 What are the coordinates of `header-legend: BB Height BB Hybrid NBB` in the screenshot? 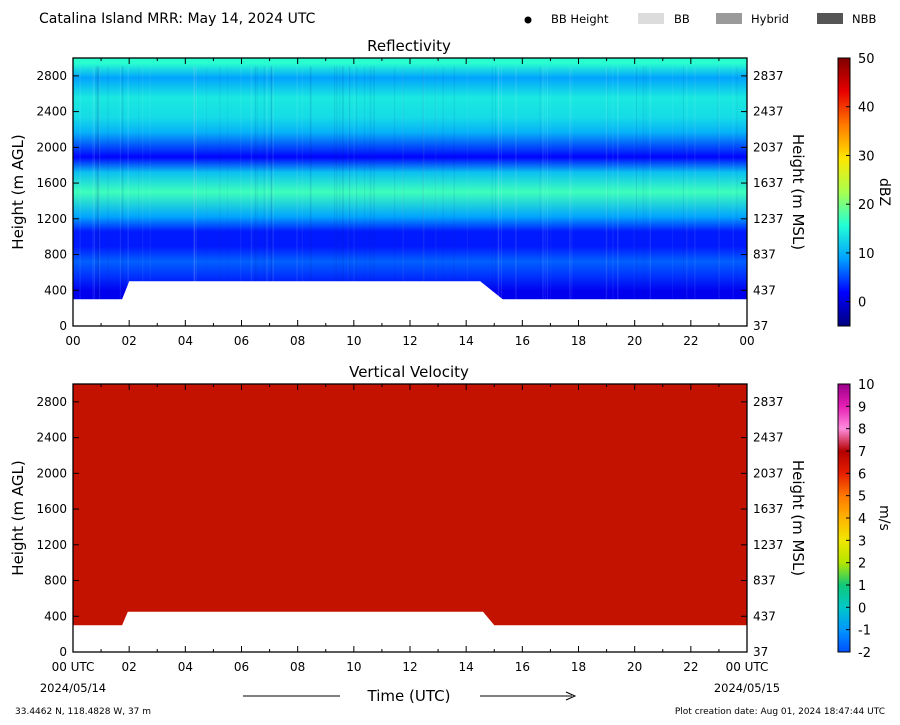 It's located at (700, 19).